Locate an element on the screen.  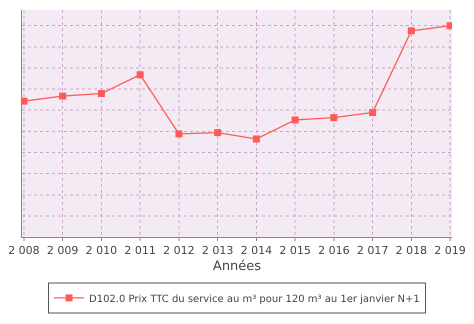
x-tick-label: 2 009 is located at coordinates (62, 251).